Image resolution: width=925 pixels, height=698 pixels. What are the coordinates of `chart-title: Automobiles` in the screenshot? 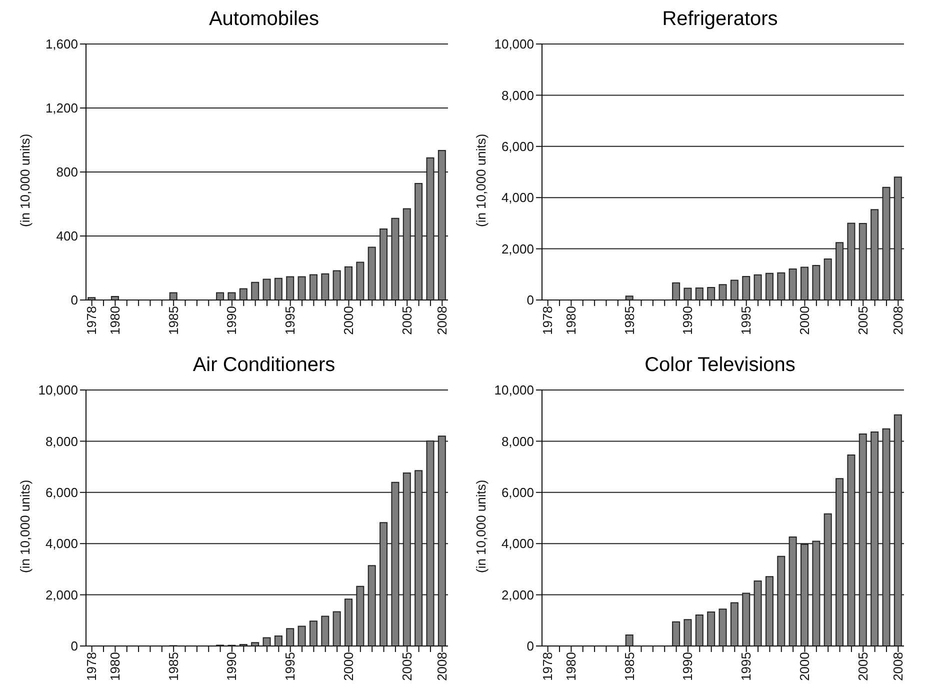 It's located at (264, 20).